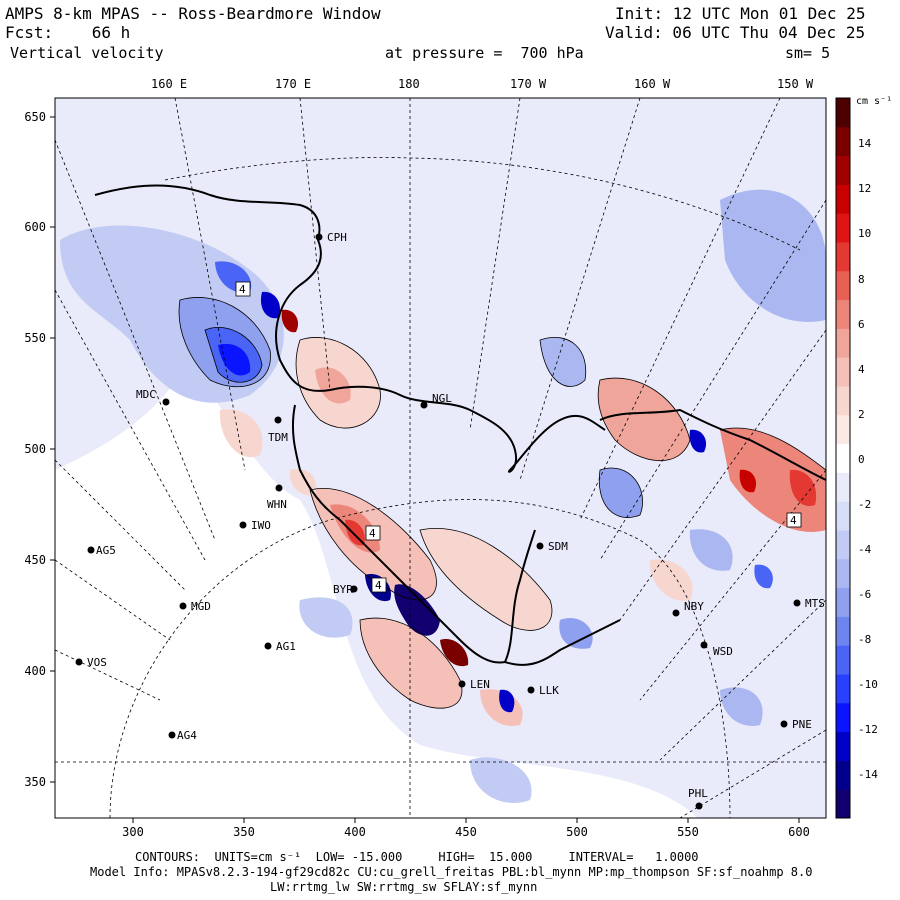  Describe the element at coordinates (868, 774) in the screenshot. I see `colorbar-tick-label: -14` at that location.